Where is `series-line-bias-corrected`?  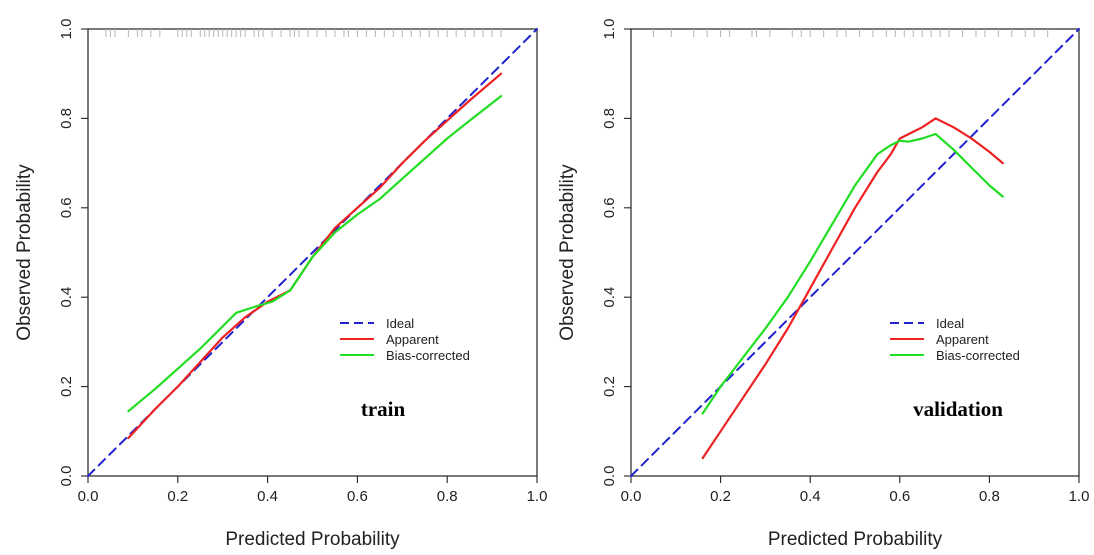 series-line-bias-corrected is located at coordinates (852, 273).